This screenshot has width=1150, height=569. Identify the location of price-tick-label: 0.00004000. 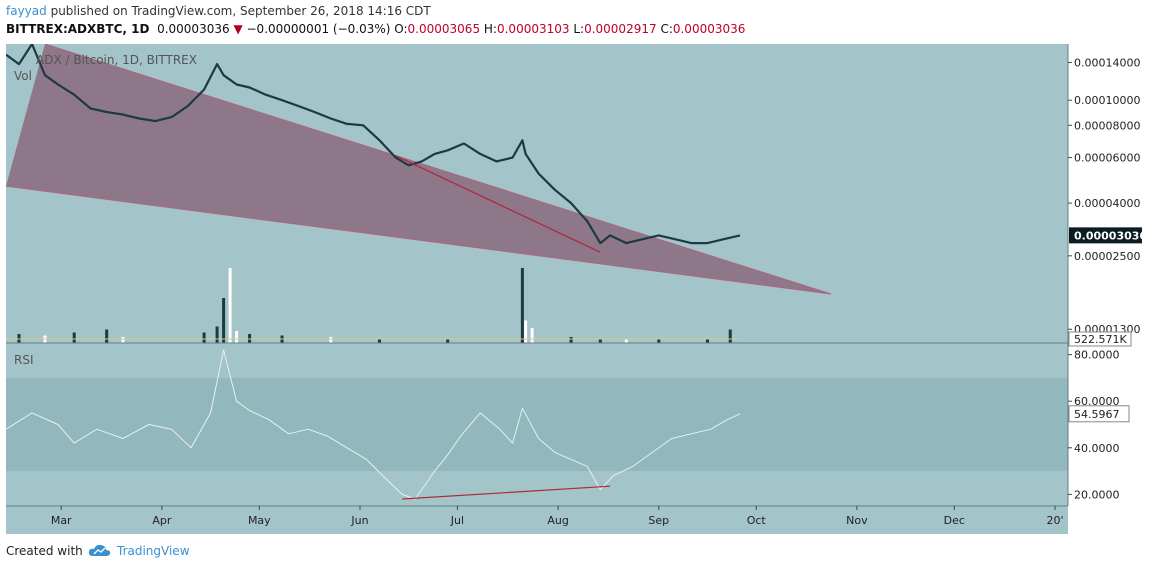
(1107, 203).